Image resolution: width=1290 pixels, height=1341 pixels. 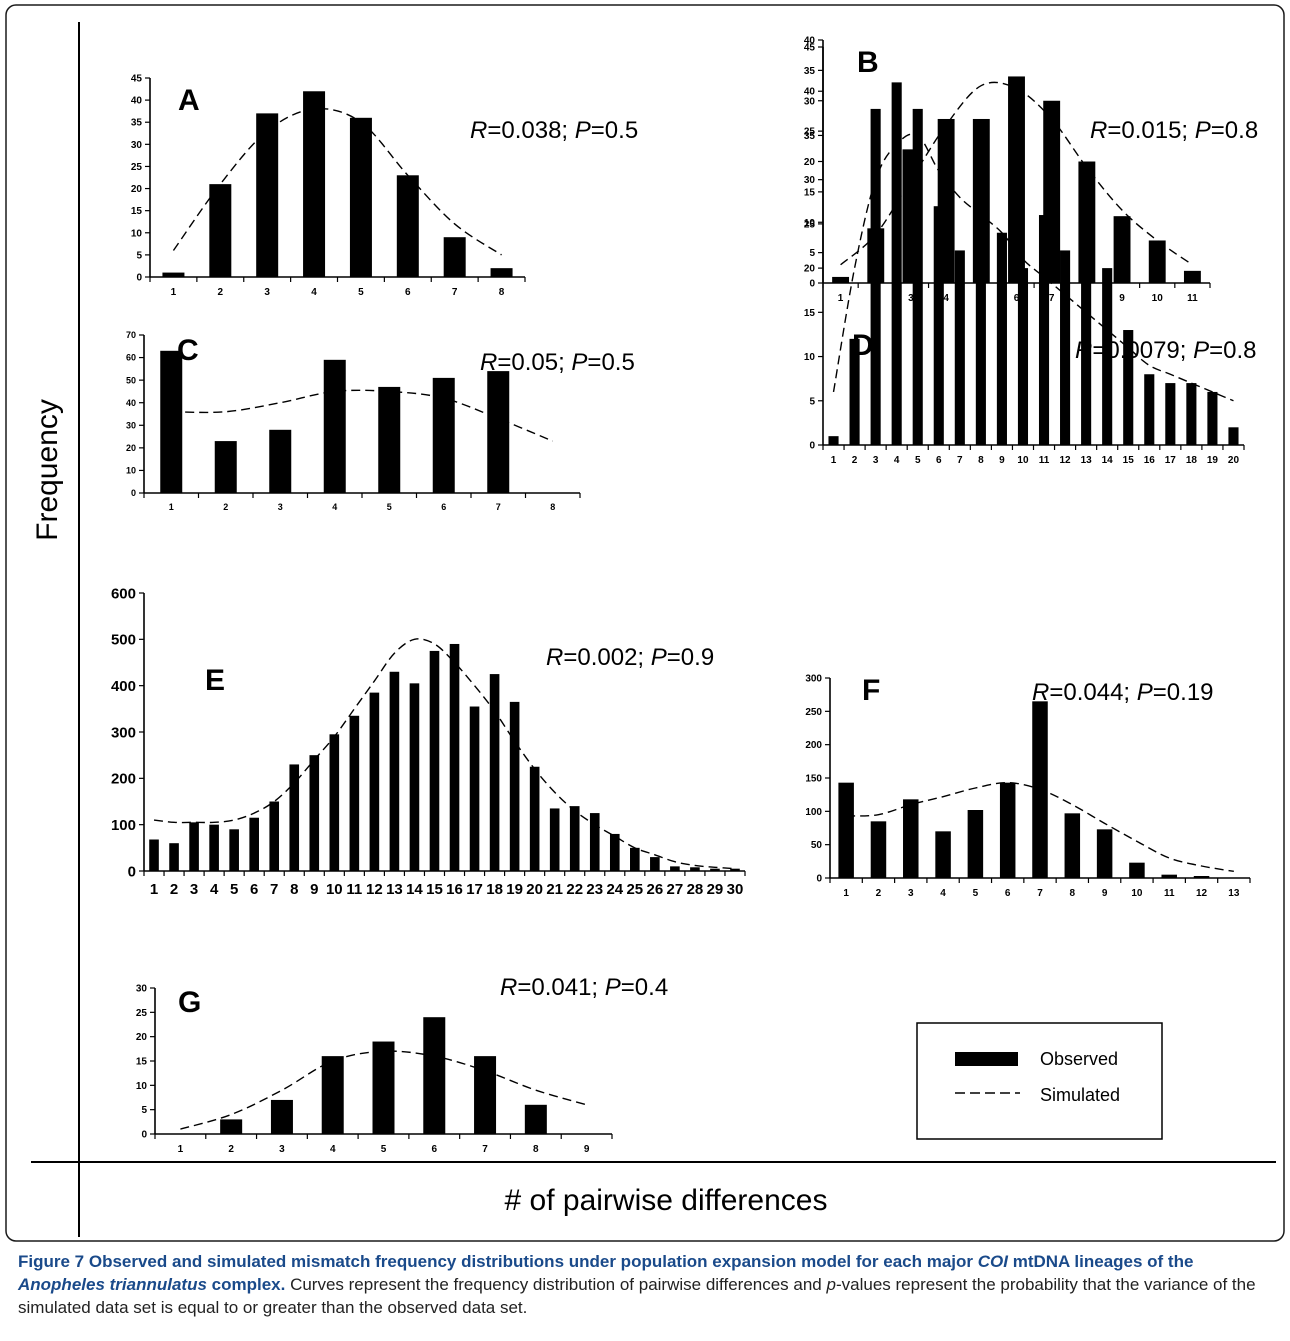 I want to click on x-tick-label: 6, so click(x=1017, y=298).